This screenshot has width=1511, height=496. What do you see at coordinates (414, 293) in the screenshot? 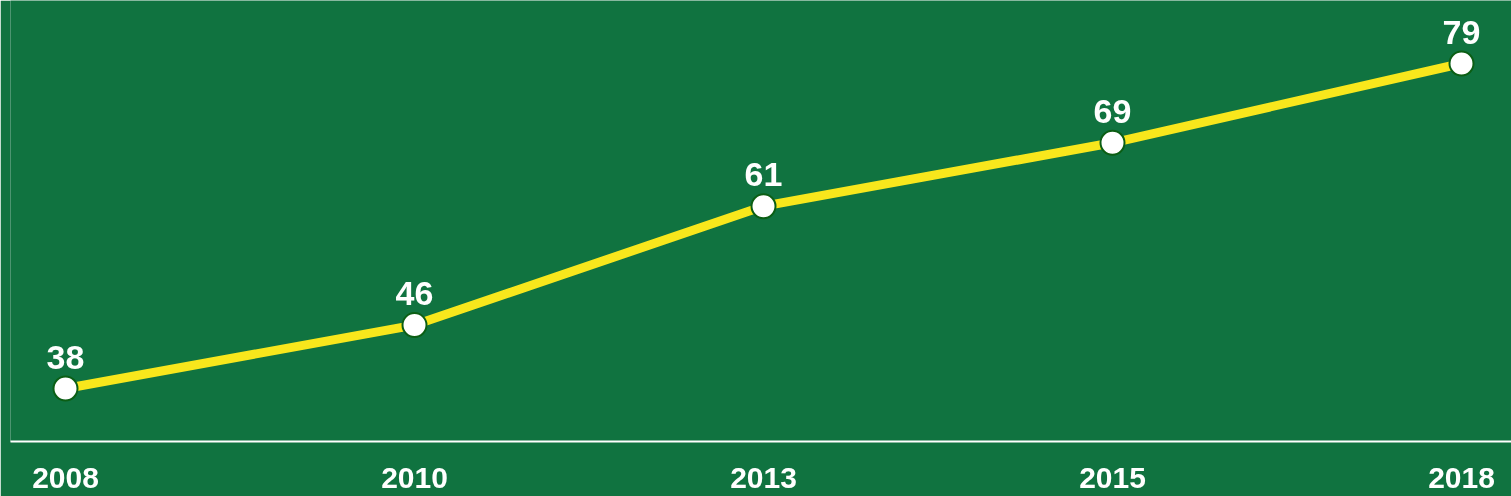
I see `data-label: 46` at bounding box center [414, 293].